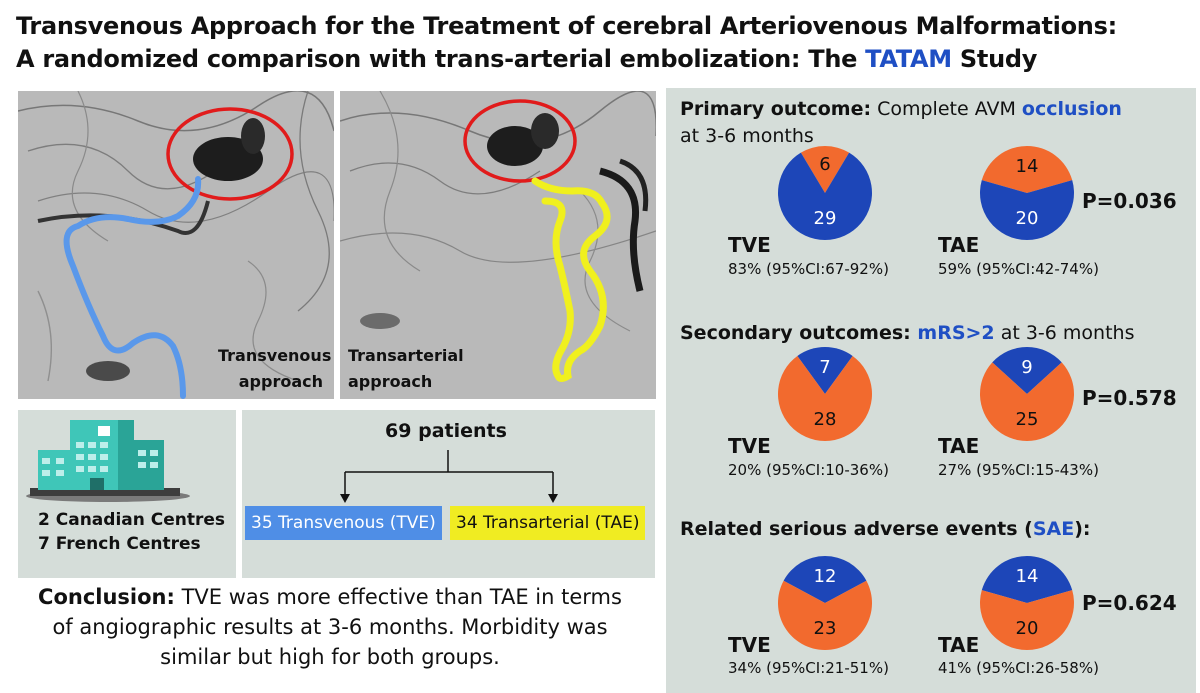 This screenshot has width=1200, height=693. I want to click on pie-label-secondary-tae-0: 9, so click(1027, 368).